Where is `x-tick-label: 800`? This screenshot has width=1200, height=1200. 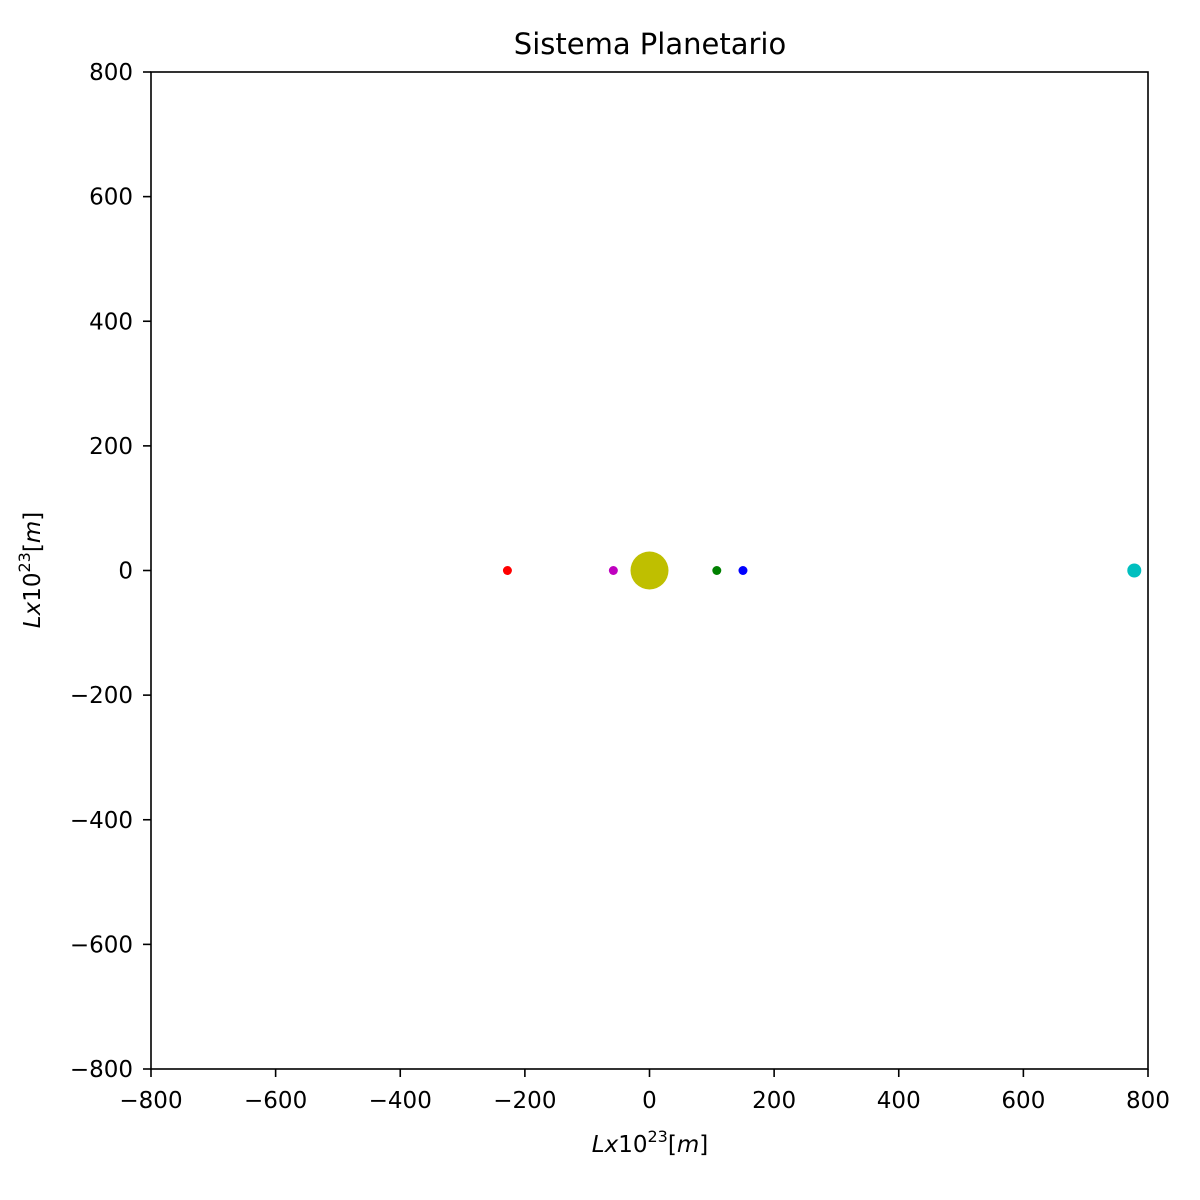
x-tick-label: 800 is located at coordinates (1148, 1101).